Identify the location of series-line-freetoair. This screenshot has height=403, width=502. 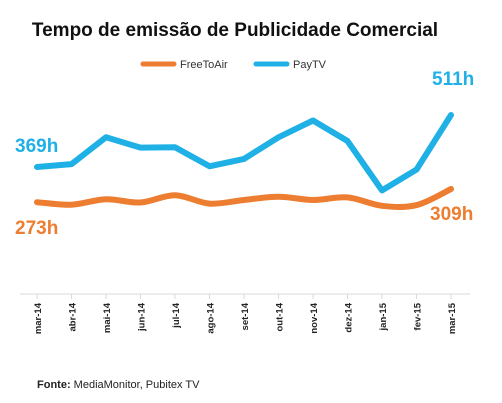
(244, 198).